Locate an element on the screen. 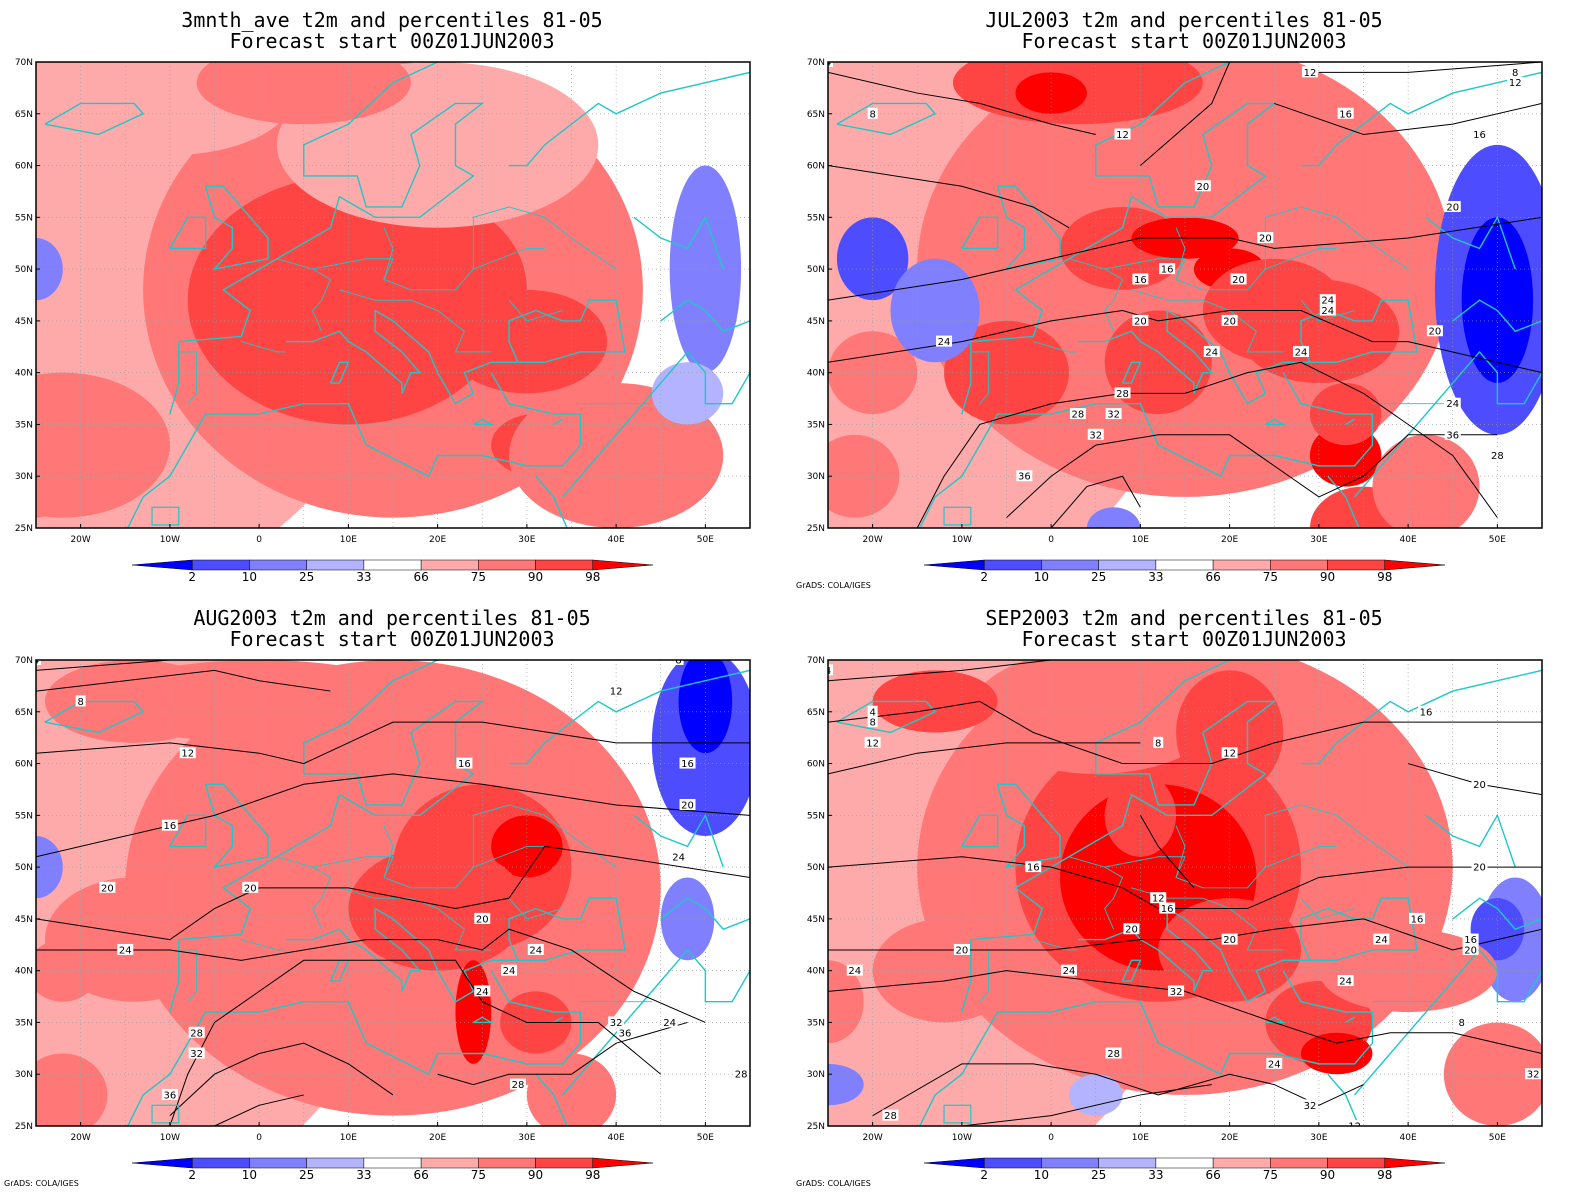  colorbar-label: 33 is located at coordinates (363, 577).